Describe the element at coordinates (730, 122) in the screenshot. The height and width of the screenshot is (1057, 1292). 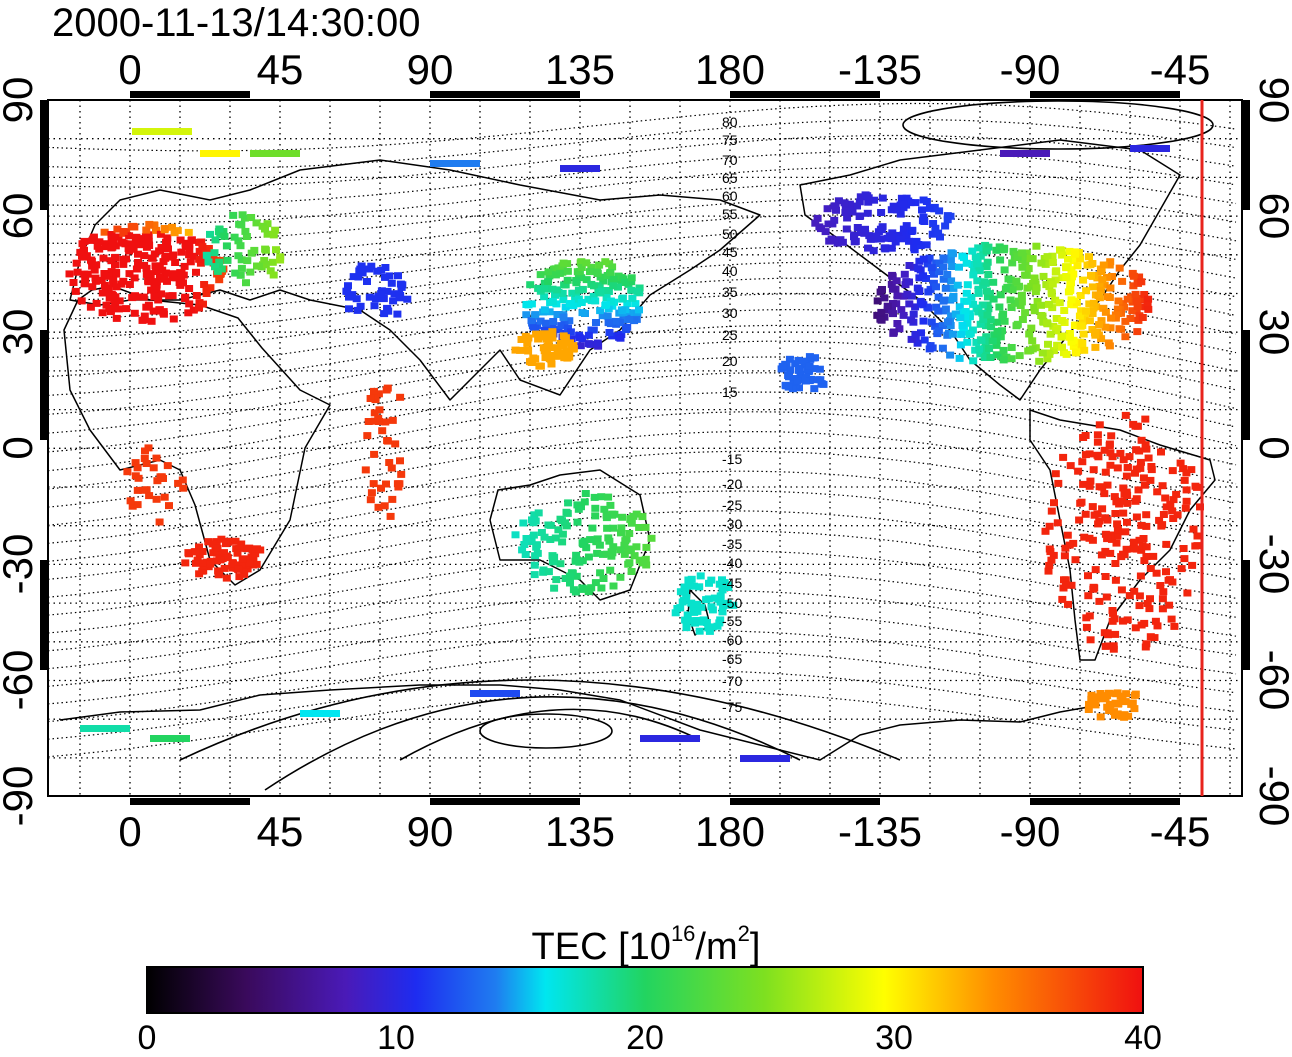
I see `contour-label: 80` at that location.